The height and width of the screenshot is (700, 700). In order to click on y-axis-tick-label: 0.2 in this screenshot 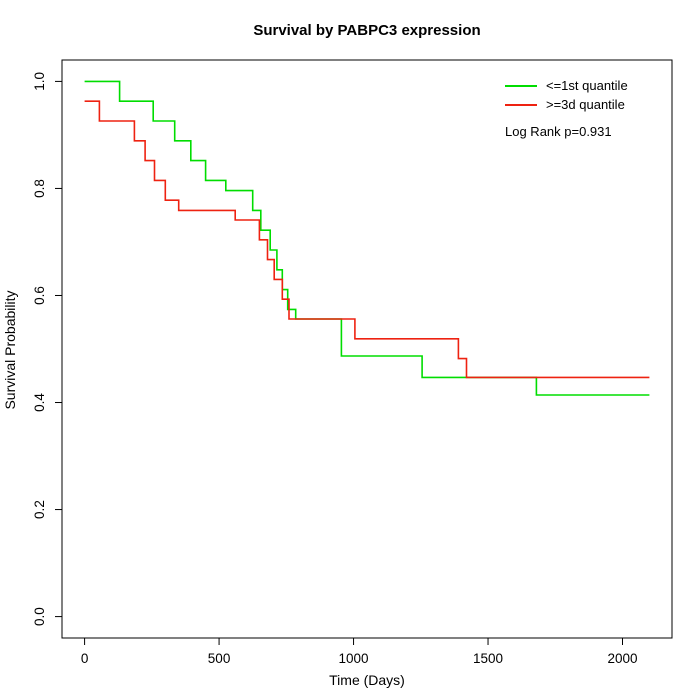, I will do `click(39, 509)`.